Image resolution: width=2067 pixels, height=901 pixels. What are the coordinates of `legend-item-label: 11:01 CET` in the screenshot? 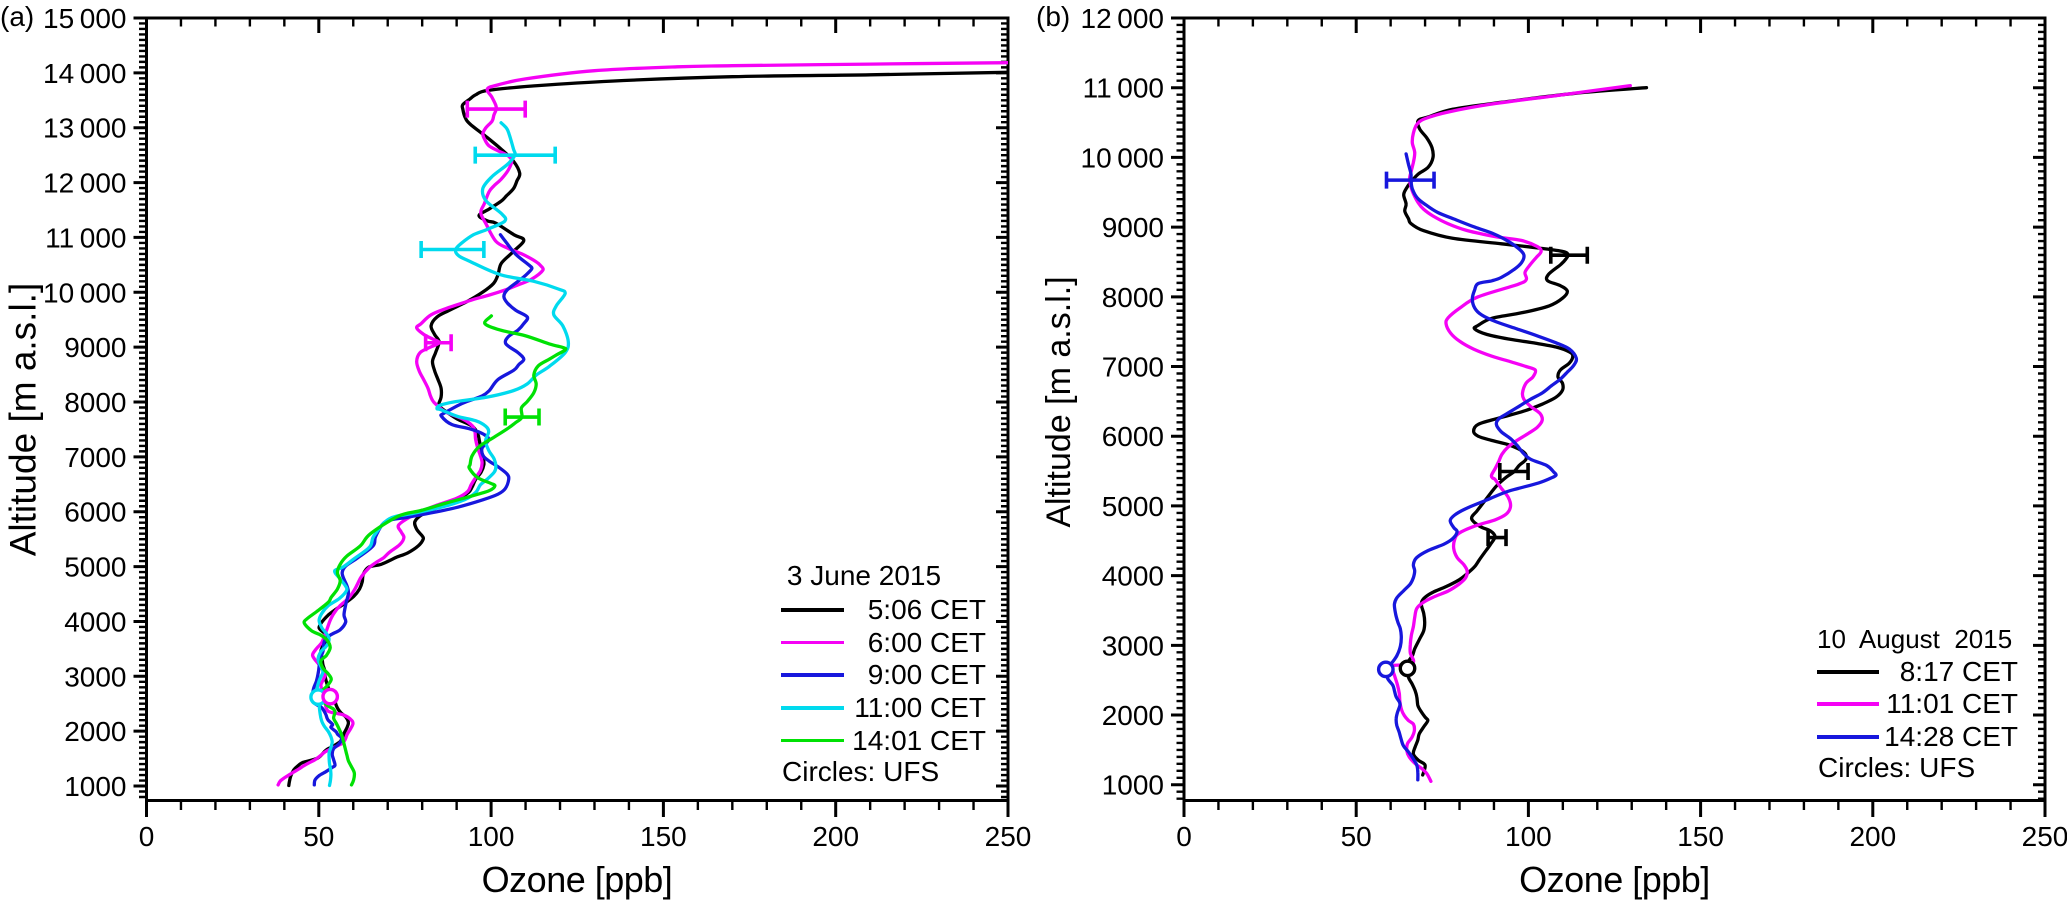 It's located at (1952, 704).